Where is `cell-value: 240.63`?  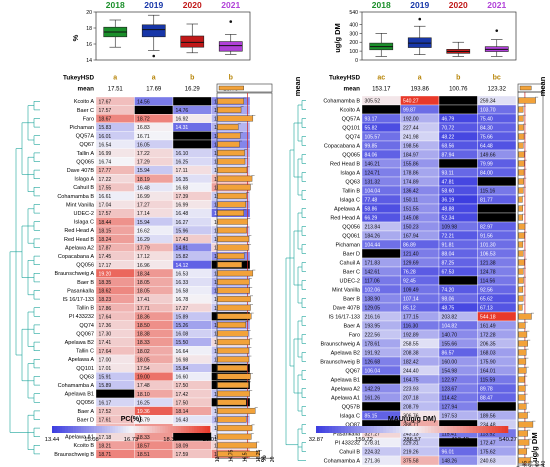 cell-value: 240.63 is located at coordinates (488, 462).